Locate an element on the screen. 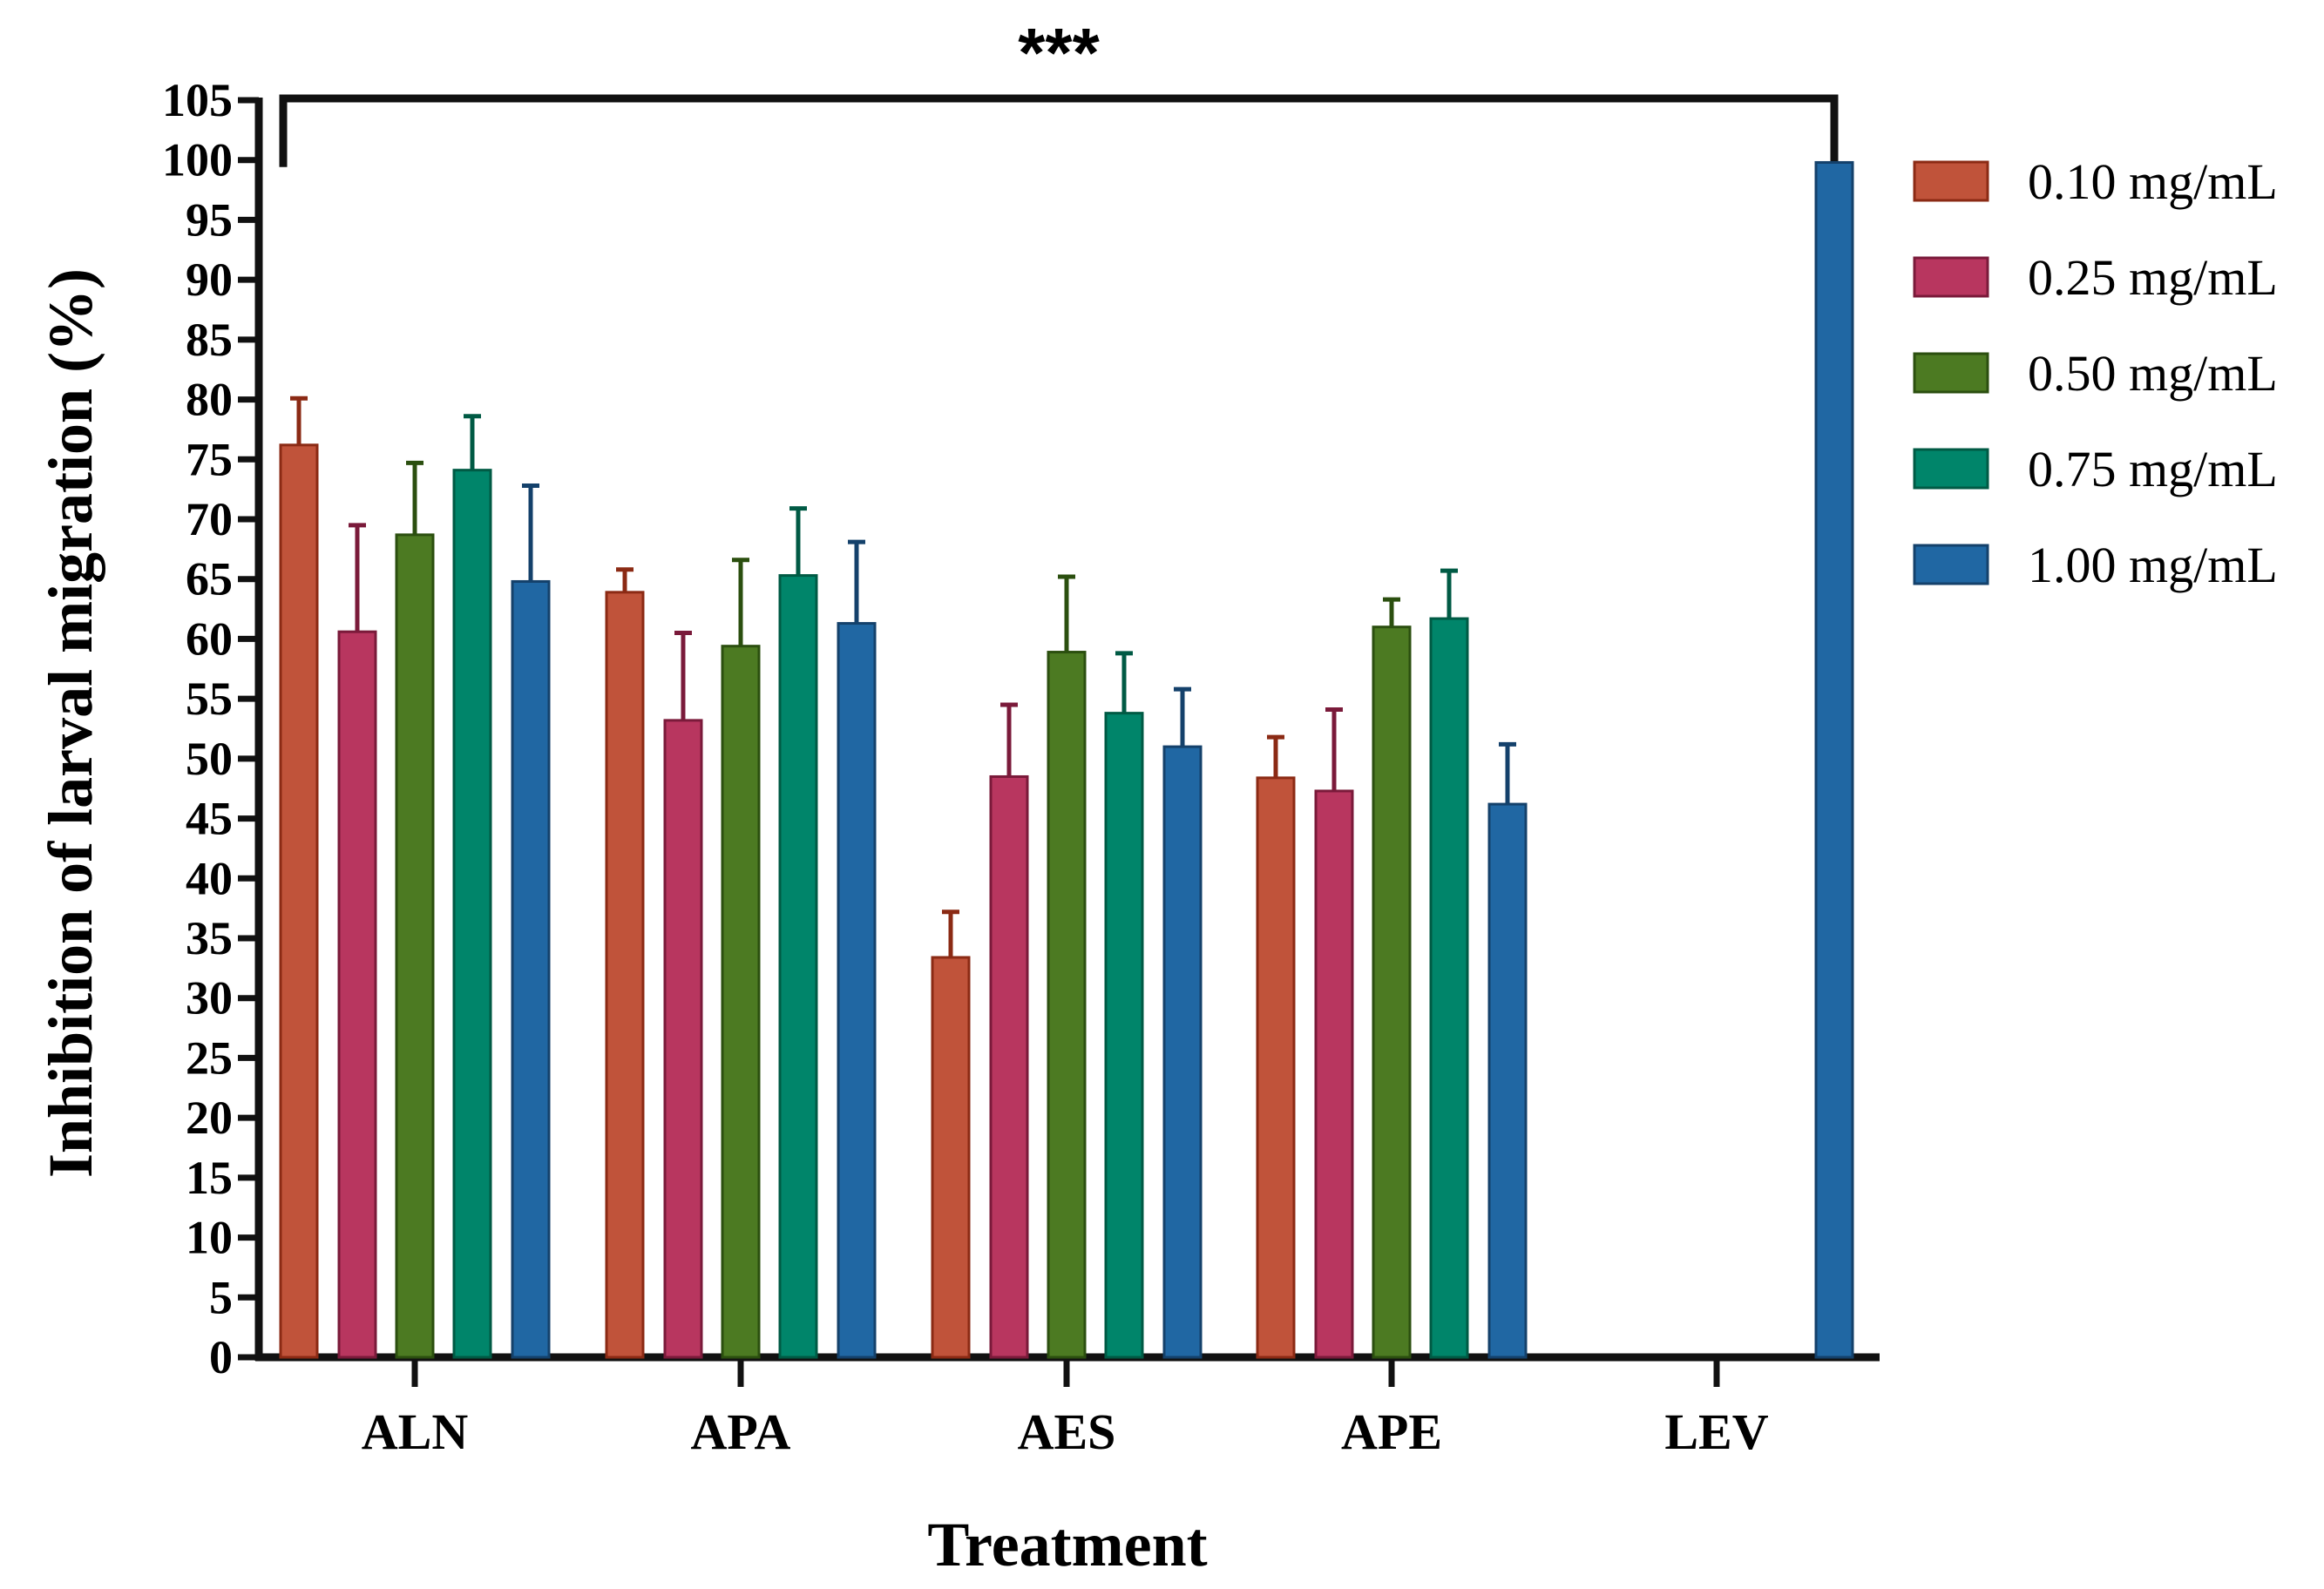 This screenshot has height=1589, width=2324. y-tick-label: 25 is located at coordinates (210, 1057).